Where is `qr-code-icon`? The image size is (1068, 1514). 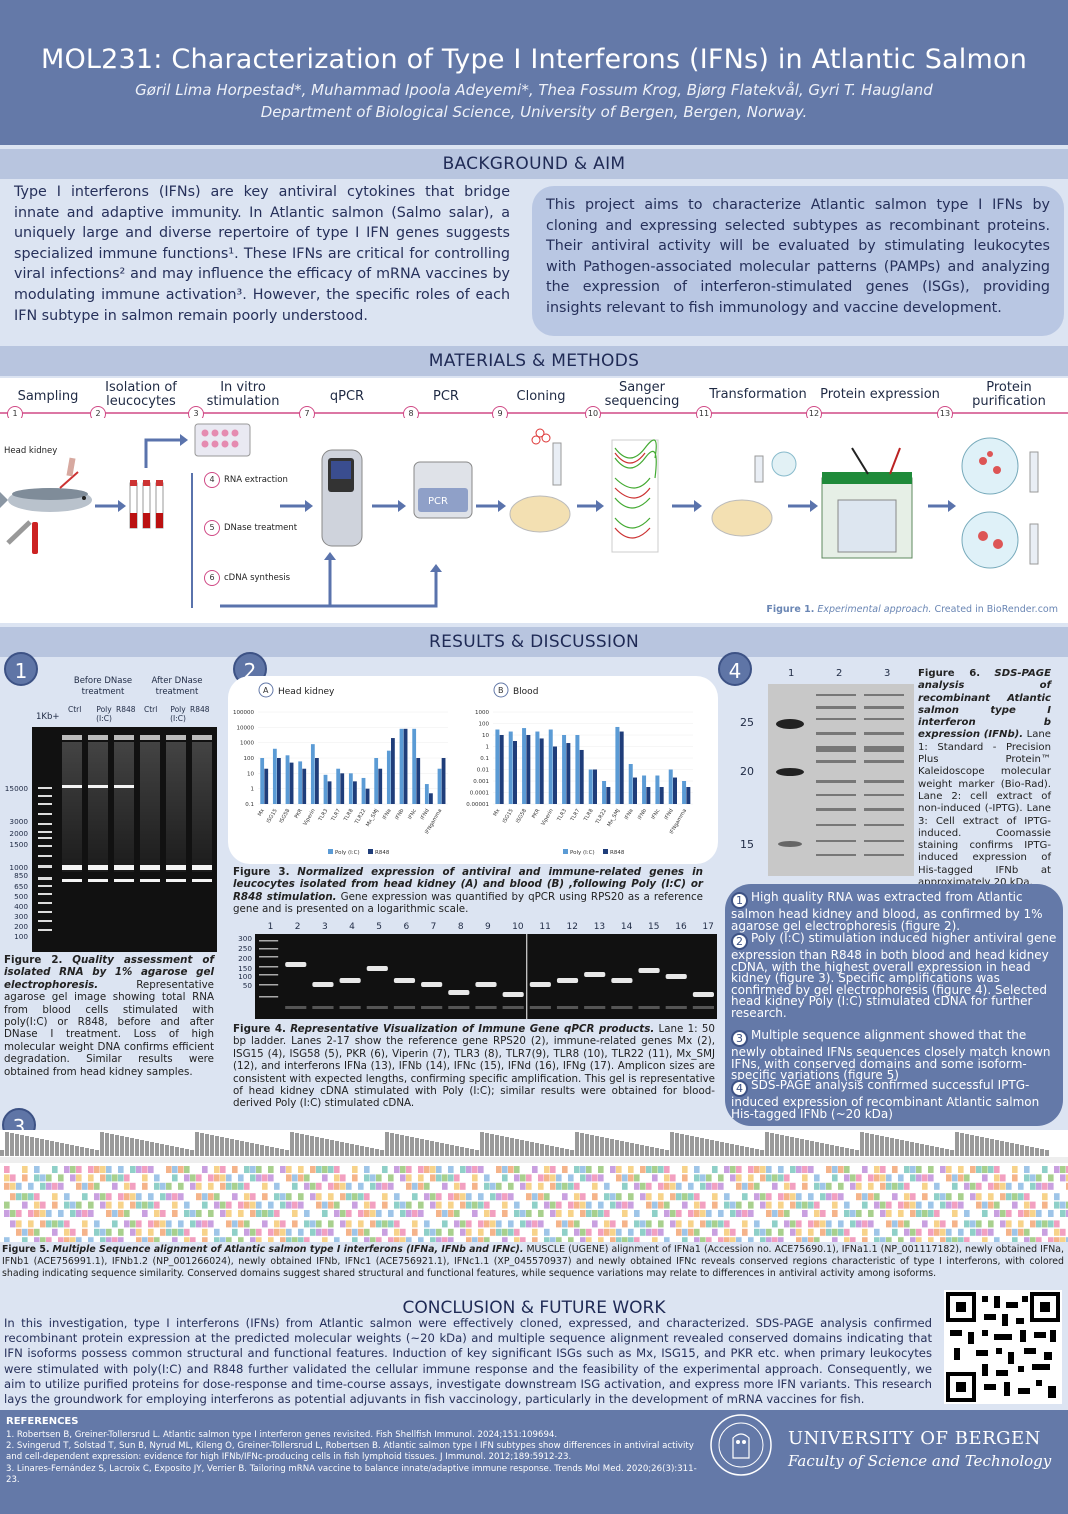 qr-code-icon is located at coordinates (1003, 1347).